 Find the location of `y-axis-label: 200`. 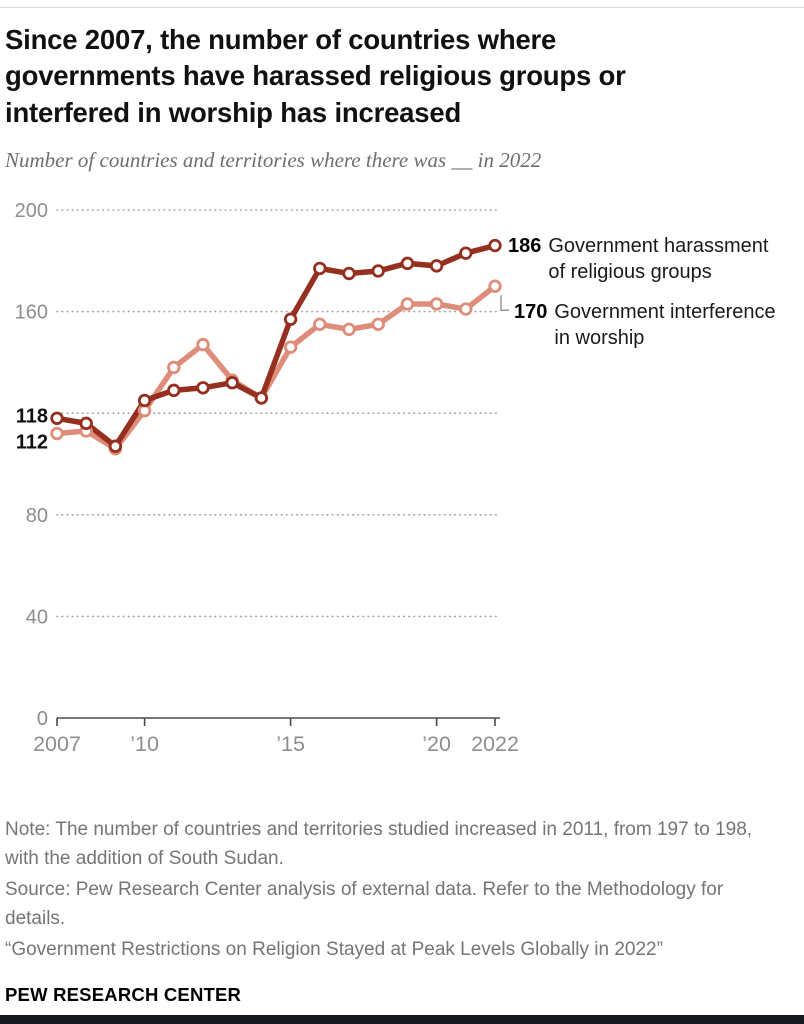

y-axis-label: 200 is located at coordinates (31, 211).